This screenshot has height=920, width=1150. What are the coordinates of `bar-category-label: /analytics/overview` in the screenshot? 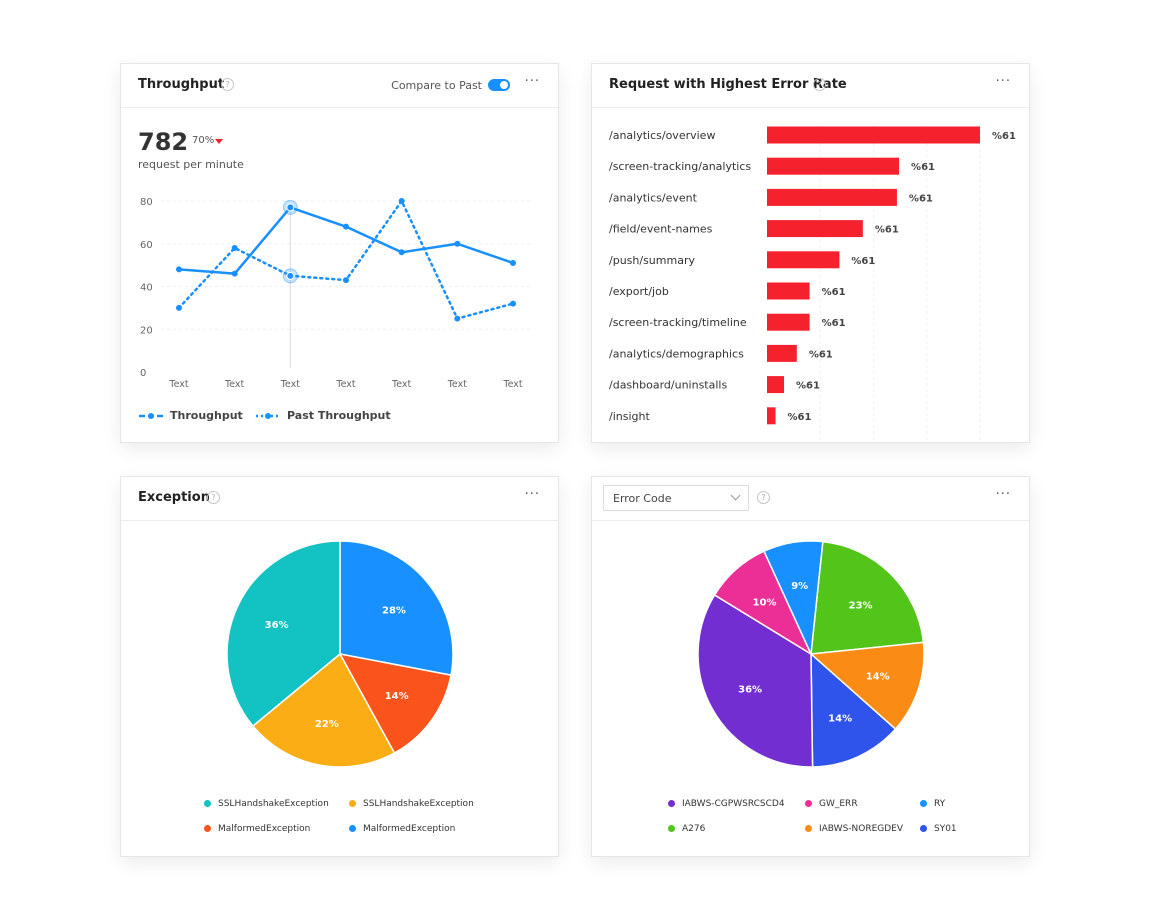 It's located at (662, 135).